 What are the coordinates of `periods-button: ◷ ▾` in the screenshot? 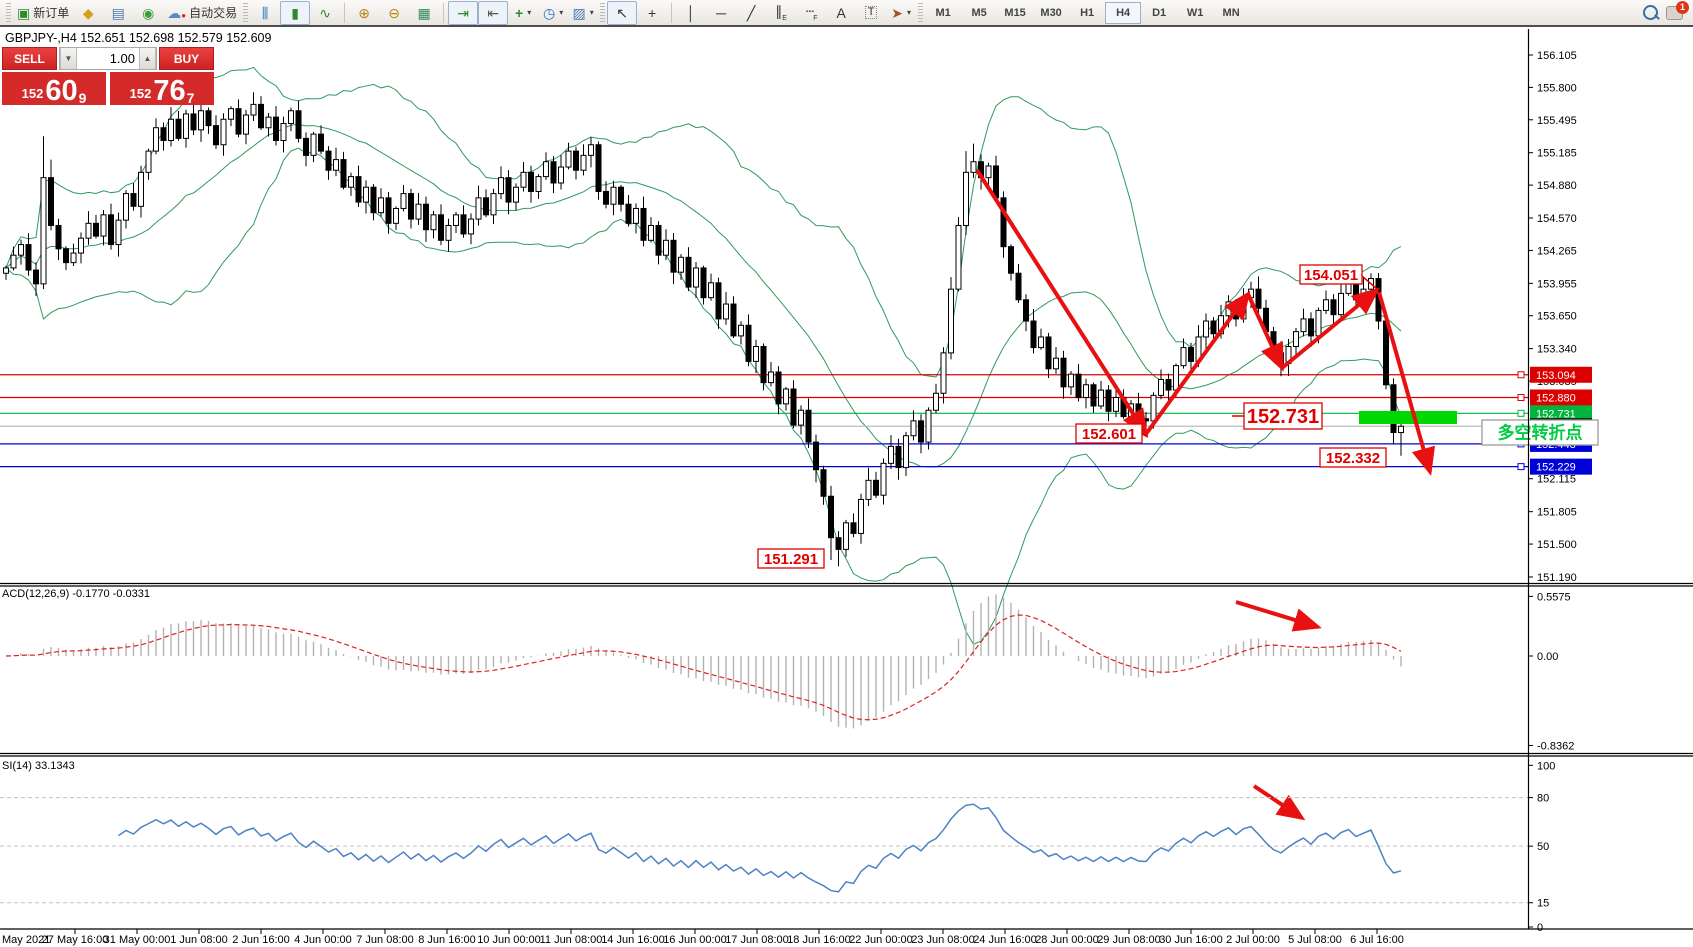 It's located at (553, 13).